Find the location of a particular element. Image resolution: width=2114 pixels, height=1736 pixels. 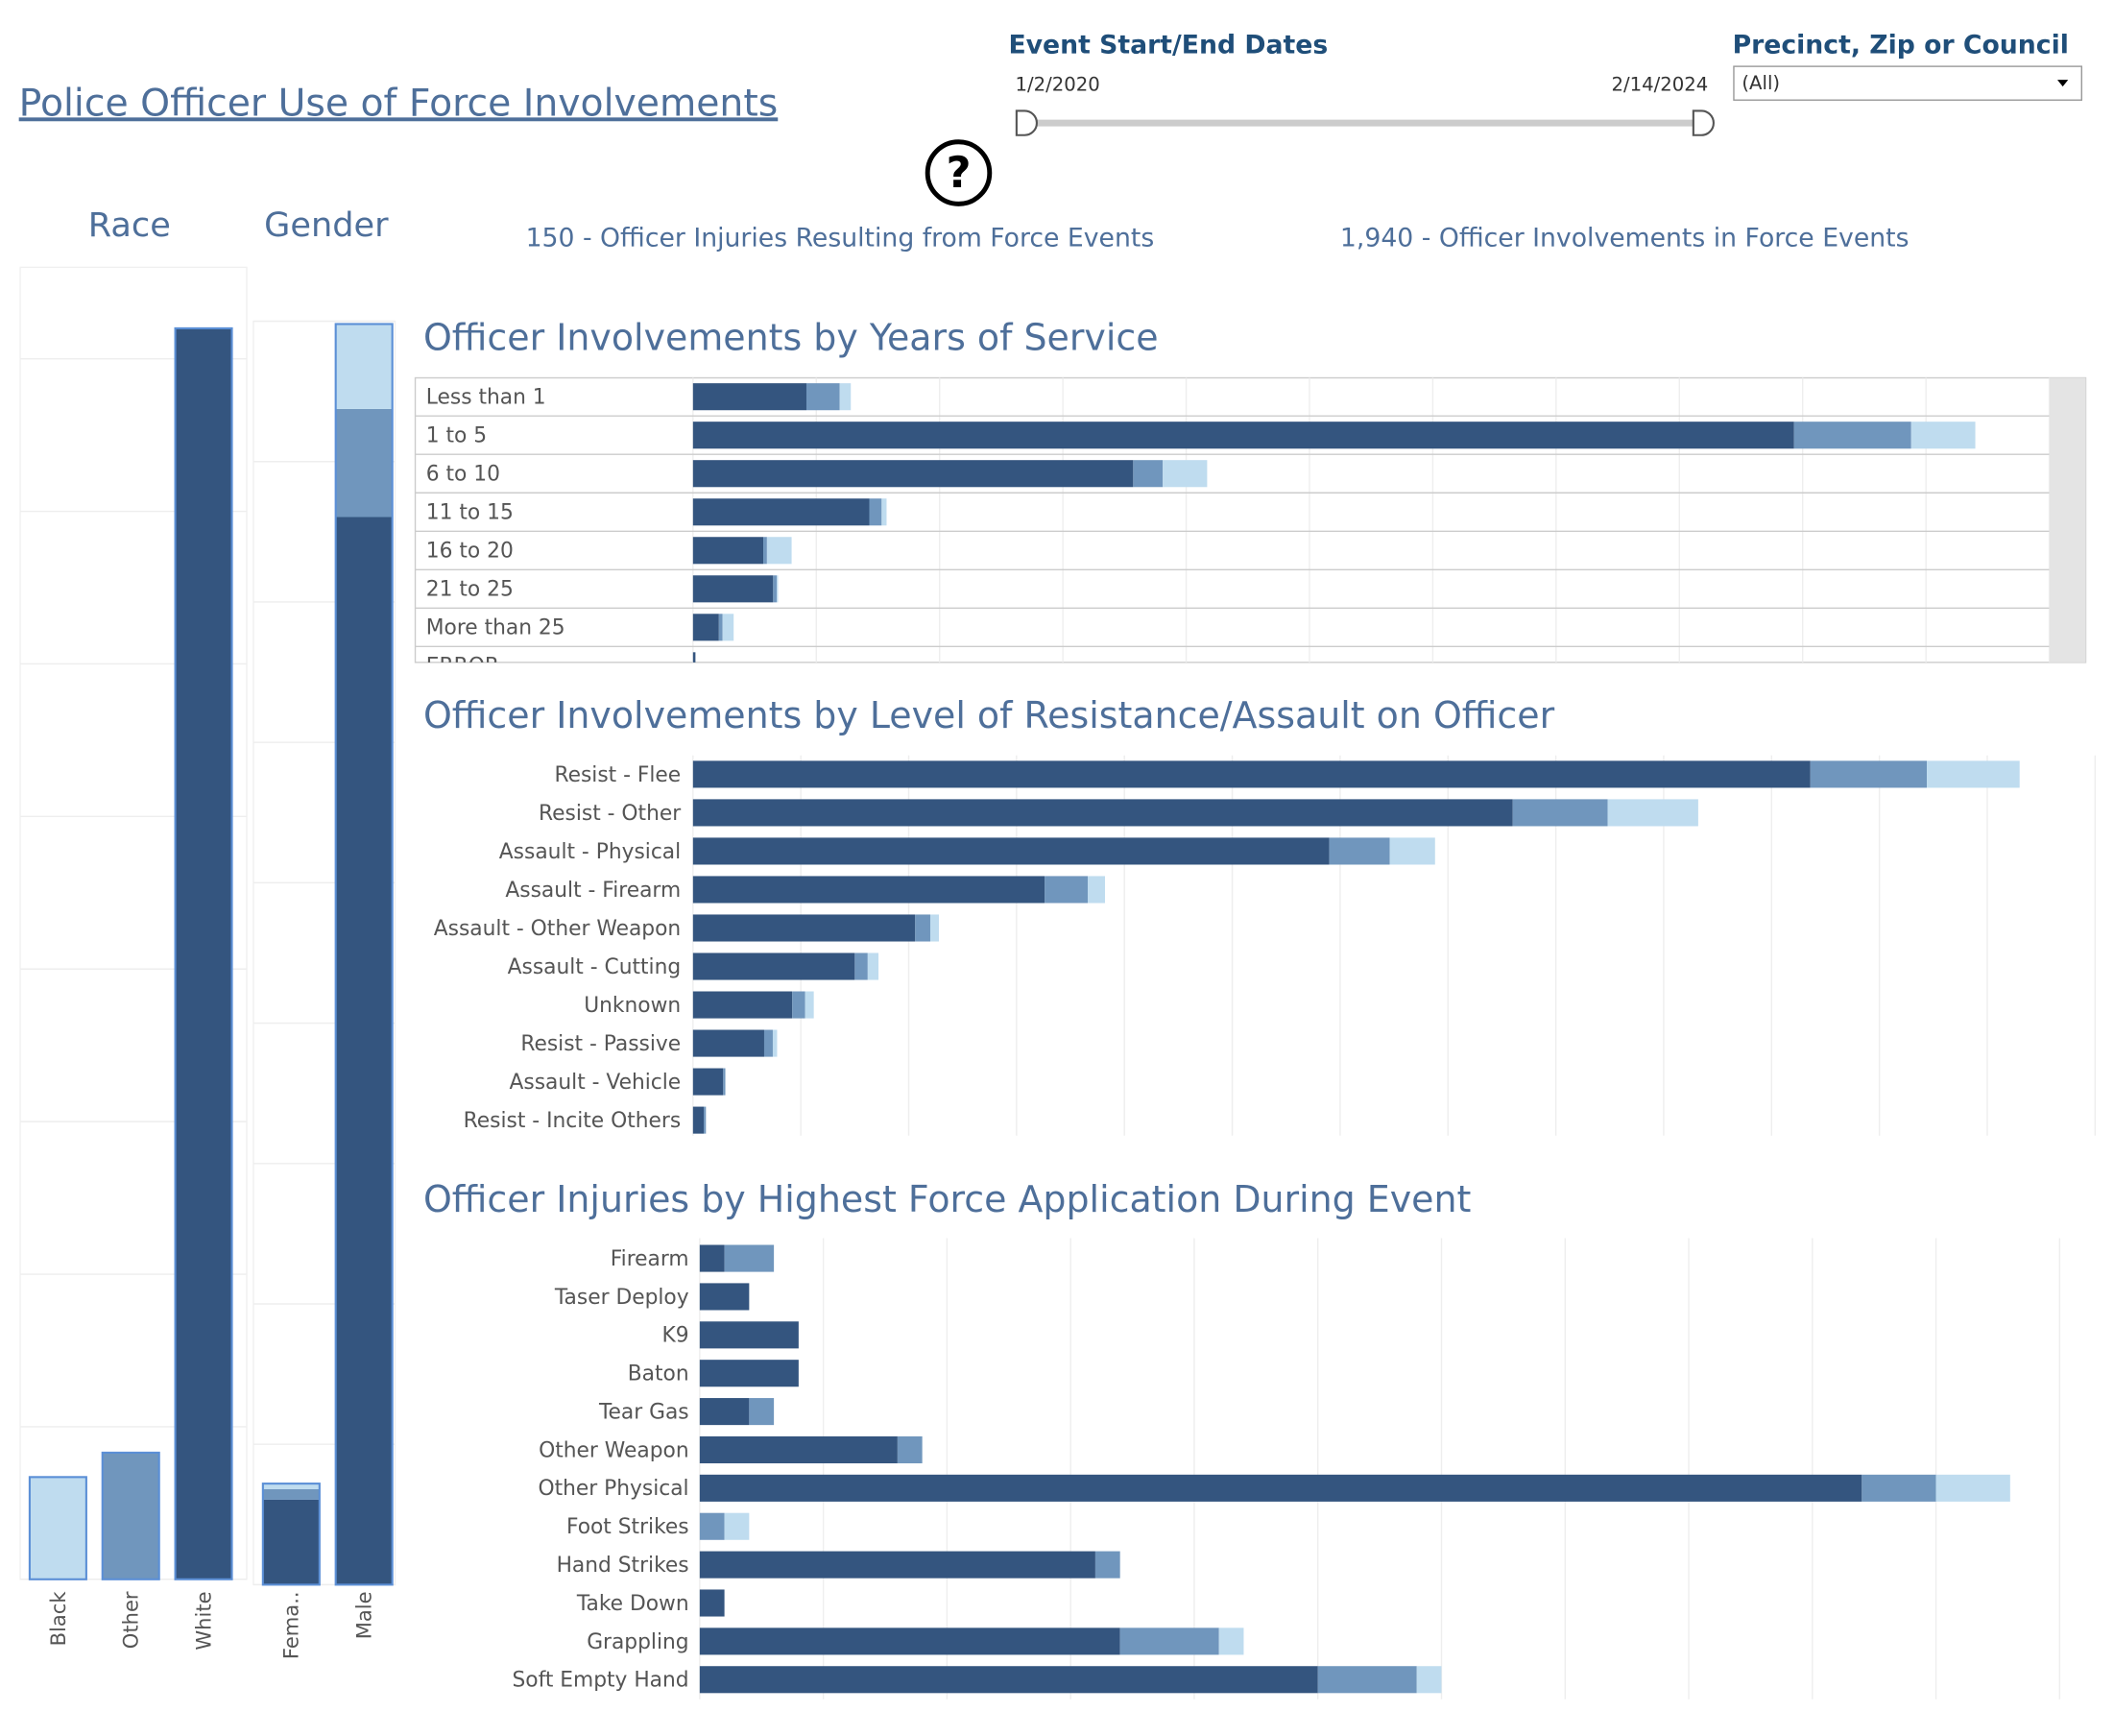

category-label: Resist - Passive is located at coordinates (600, 1044).